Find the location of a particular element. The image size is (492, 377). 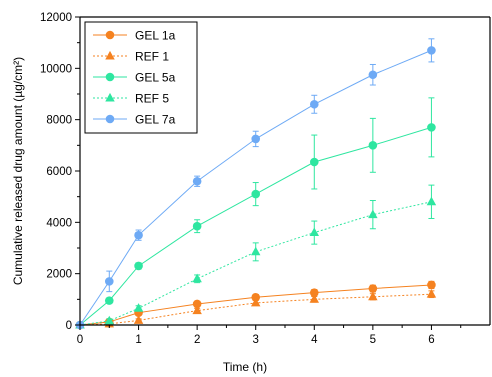

legend-label: REF 5 is located at coordinates (152, 99).